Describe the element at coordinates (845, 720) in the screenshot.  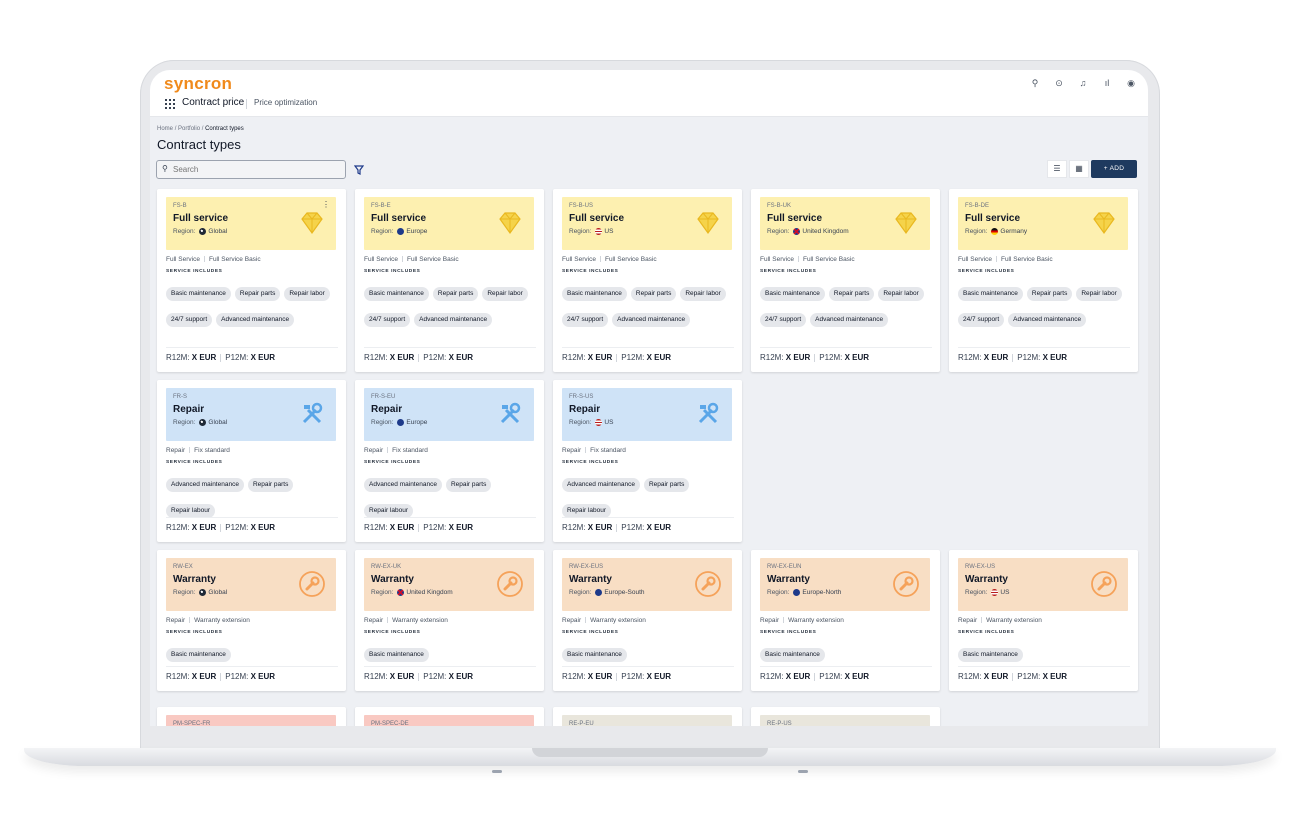
I see `card-header: RE-P-US` at that location.